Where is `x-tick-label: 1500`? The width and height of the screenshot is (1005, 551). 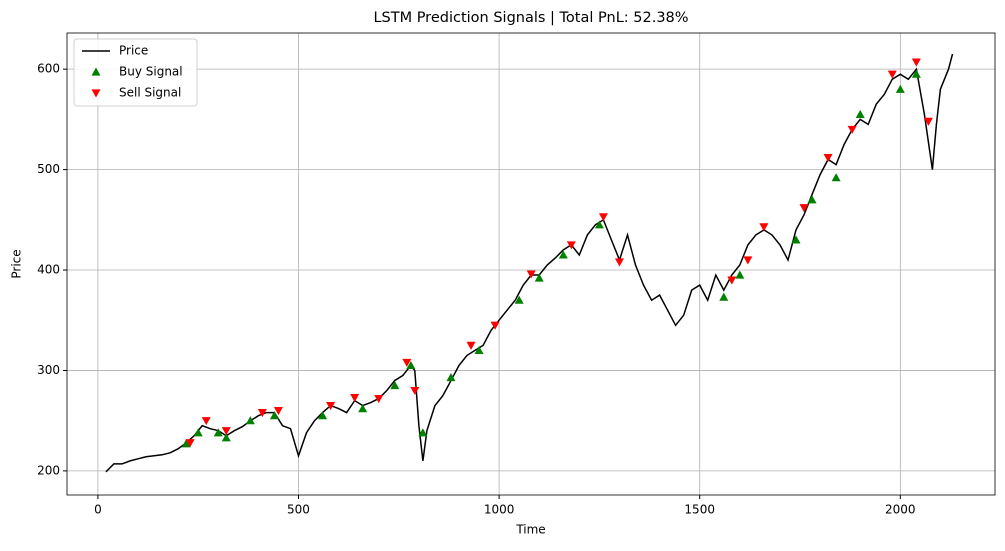
x-tick-label: 1500 is located at coordinates (699, 510).